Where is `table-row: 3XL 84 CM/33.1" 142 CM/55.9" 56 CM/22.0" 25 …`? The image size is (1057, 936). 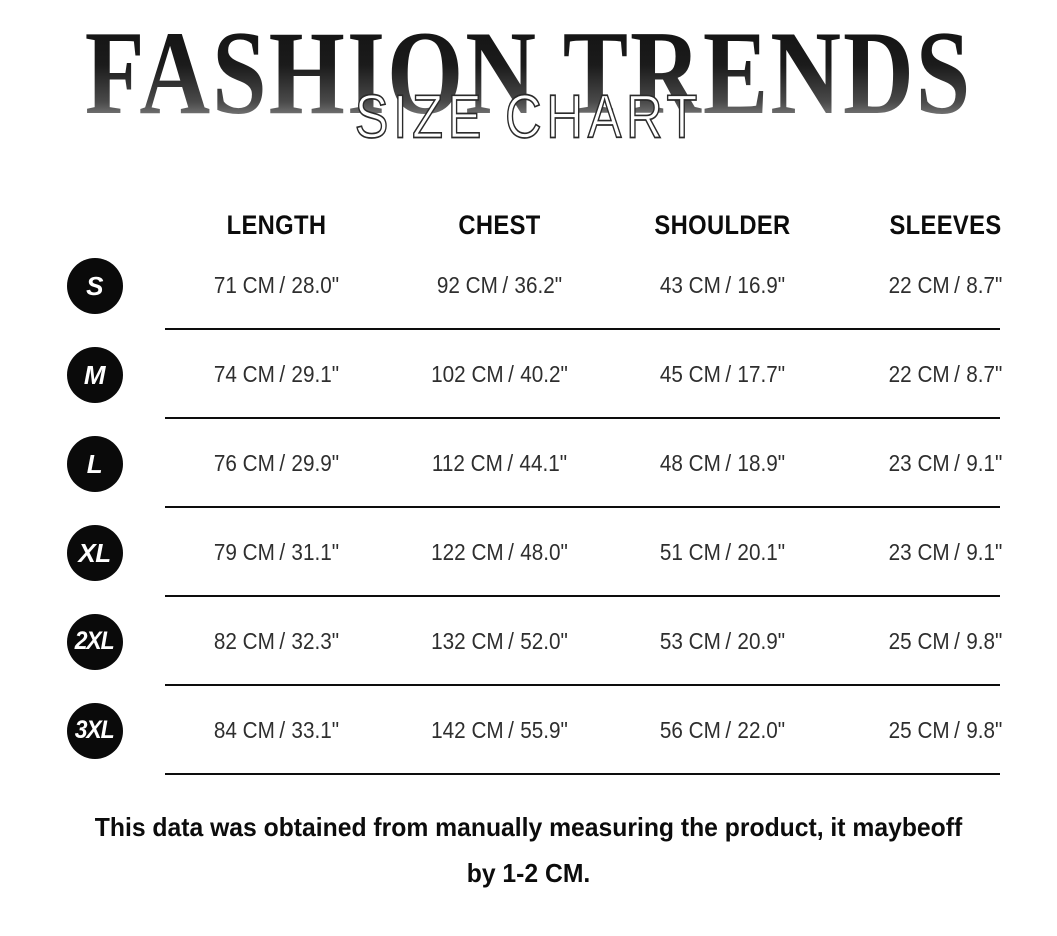
table-row: 3XL 84 CM/33.1" 142 CM/55.9" 56 CM/22.0" 25 … is located at coordinates (528, 730).